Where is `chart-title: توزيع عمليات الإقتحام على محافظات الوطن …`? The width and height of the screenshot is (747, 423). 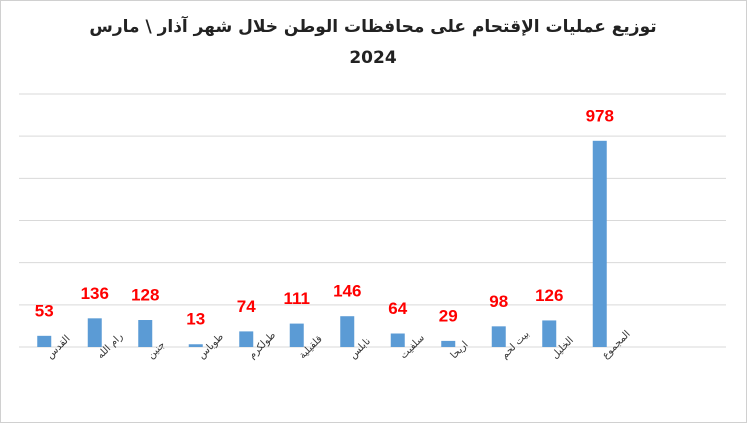
chart-title: توزيع عمليات الإقتحام على محافظات الوطن … is located at coordinates (372, 26).